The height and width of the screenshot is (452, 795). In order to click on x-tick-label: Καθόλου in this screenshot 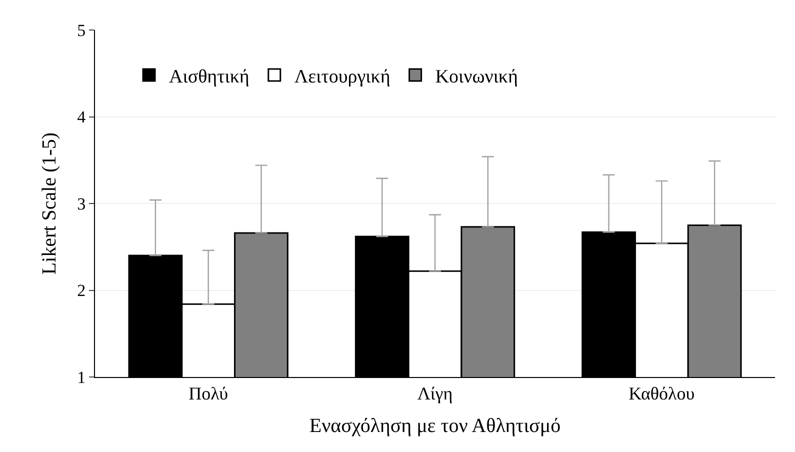, I will do `click(661, 394)`.